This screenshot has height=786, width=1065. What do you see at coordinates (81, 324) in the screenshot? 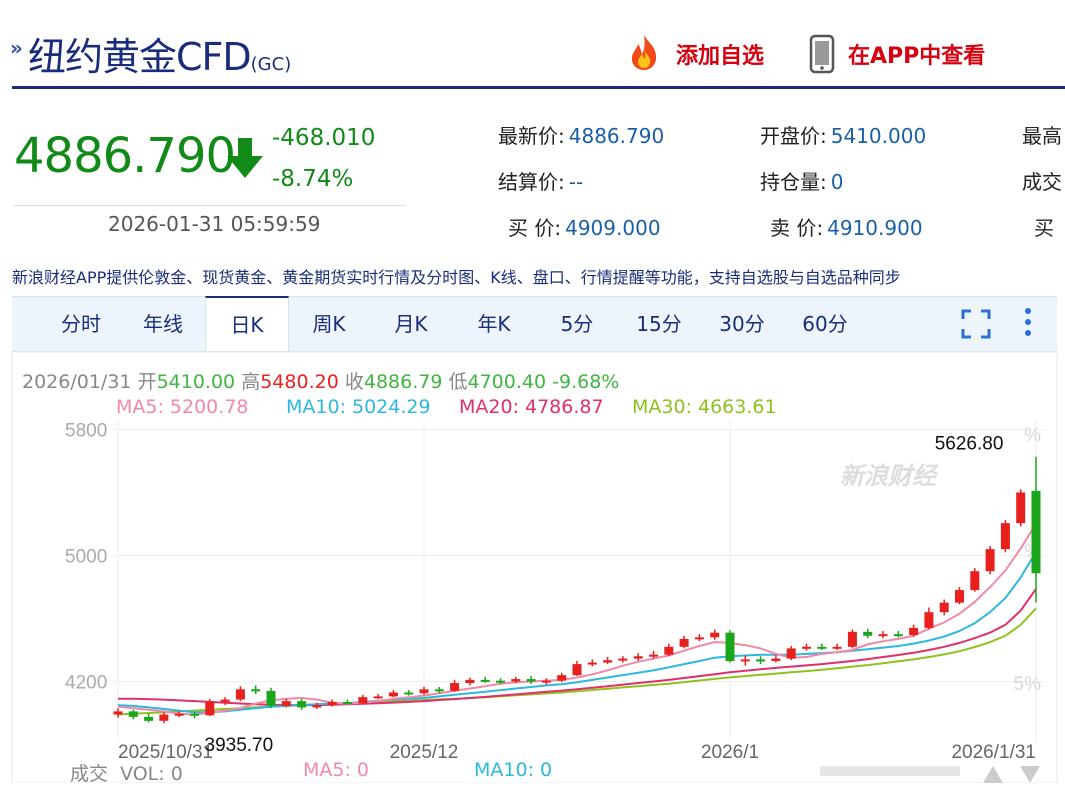
I see `tab-fenshi: 分时` at bounding box center [81, 324].